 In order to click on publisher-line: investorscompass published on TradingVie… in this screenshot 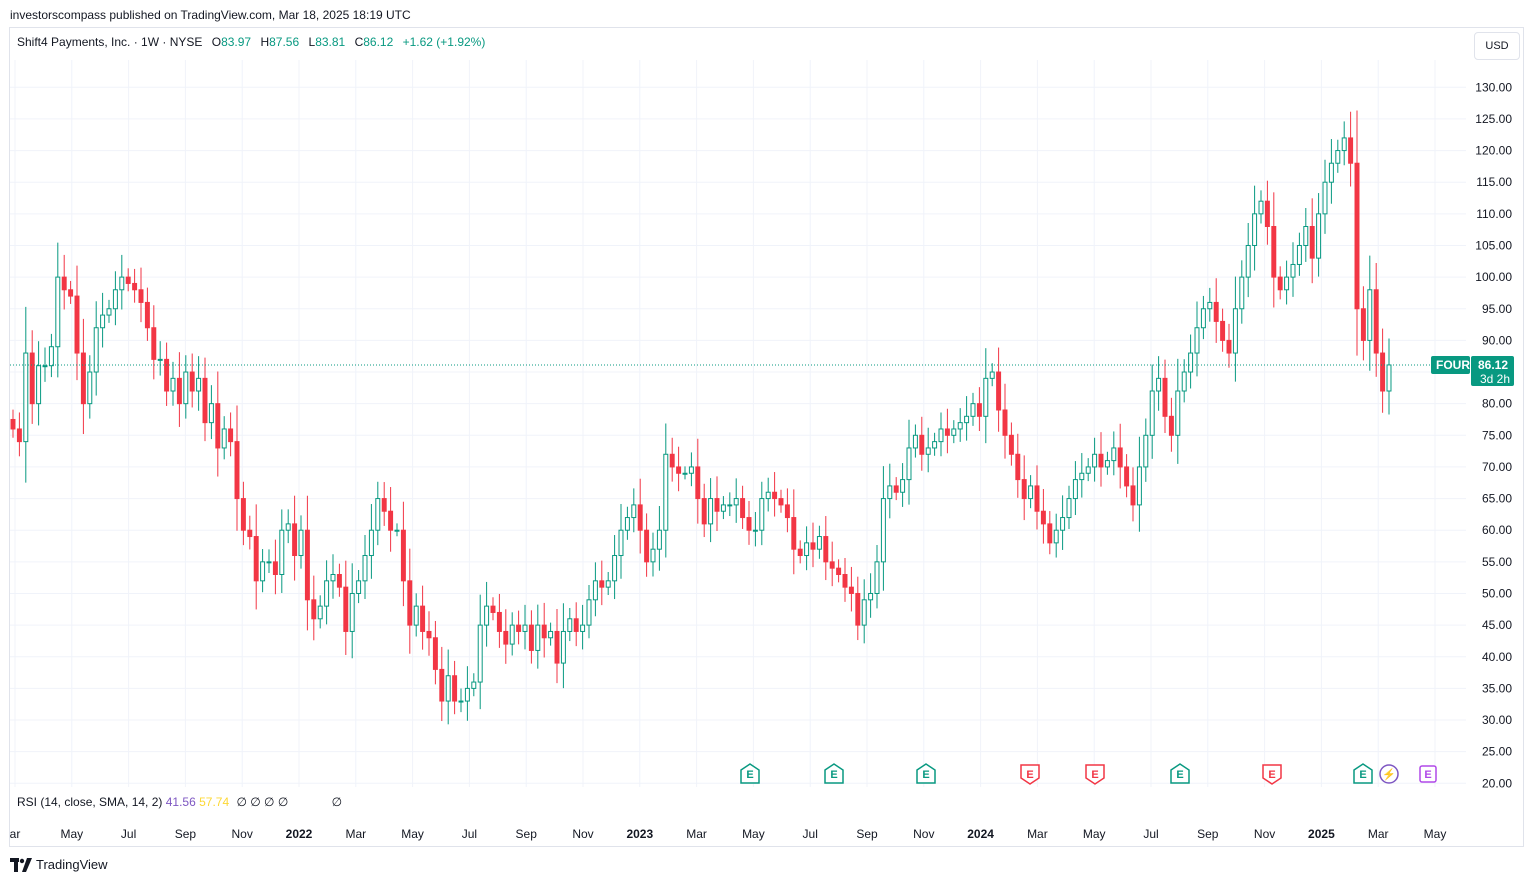, I will do `click(210, 15)`.